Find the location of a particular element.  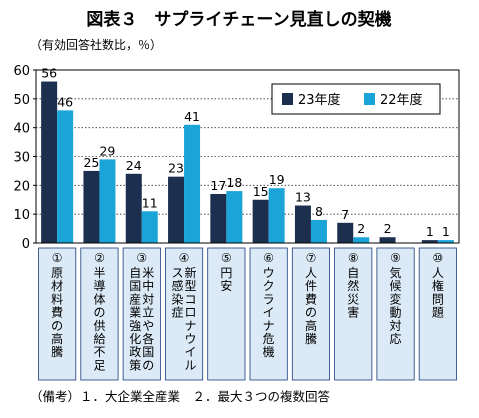

chart-title: 図表３ サプライチェーン見直しの契機 is located at coordinates (238, 19).